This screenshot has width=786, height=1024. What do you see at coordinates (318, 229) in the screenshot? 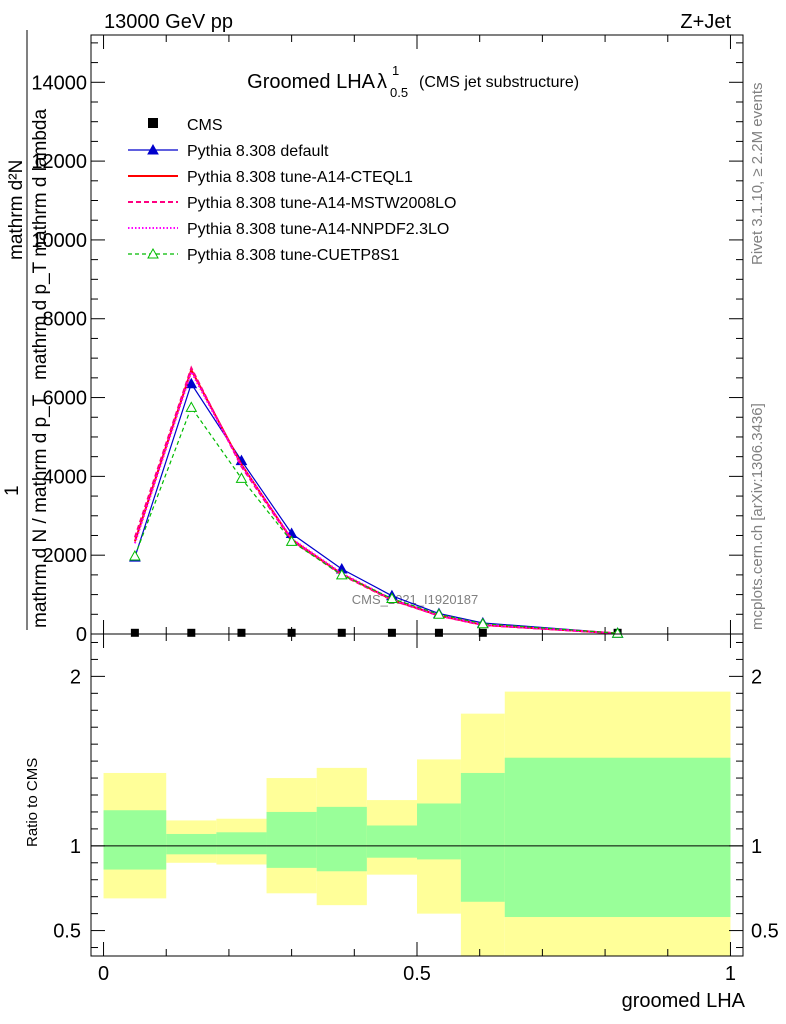
I see `legend-label: Pythia 8.308 tune-A14-NNPDF2.3LO` at bounding box center [318, 229].